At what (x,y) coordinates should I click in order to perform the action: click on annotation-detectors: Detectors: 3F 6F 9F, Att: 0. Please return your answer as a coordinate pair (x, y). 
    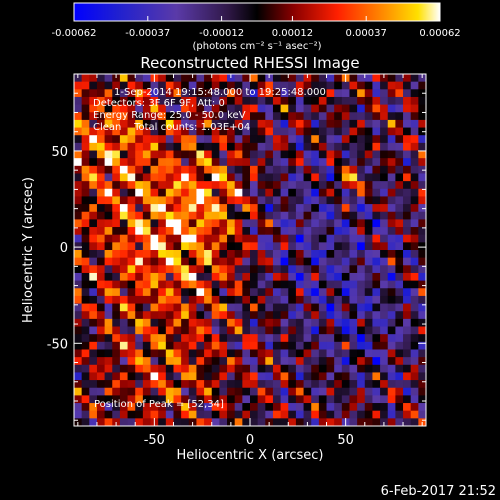
    Looking at the image, I should click on (159, 103).